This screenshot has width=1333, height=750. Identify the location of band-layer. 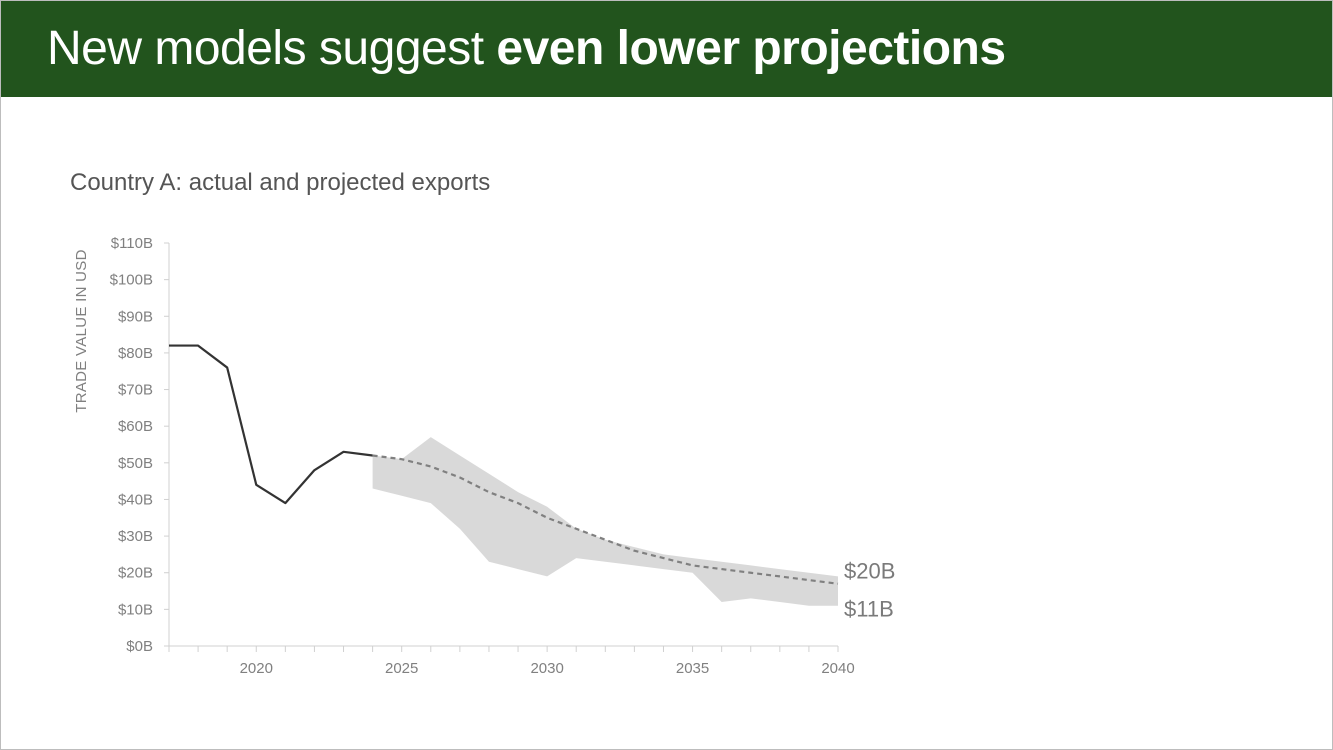
(605, 521).